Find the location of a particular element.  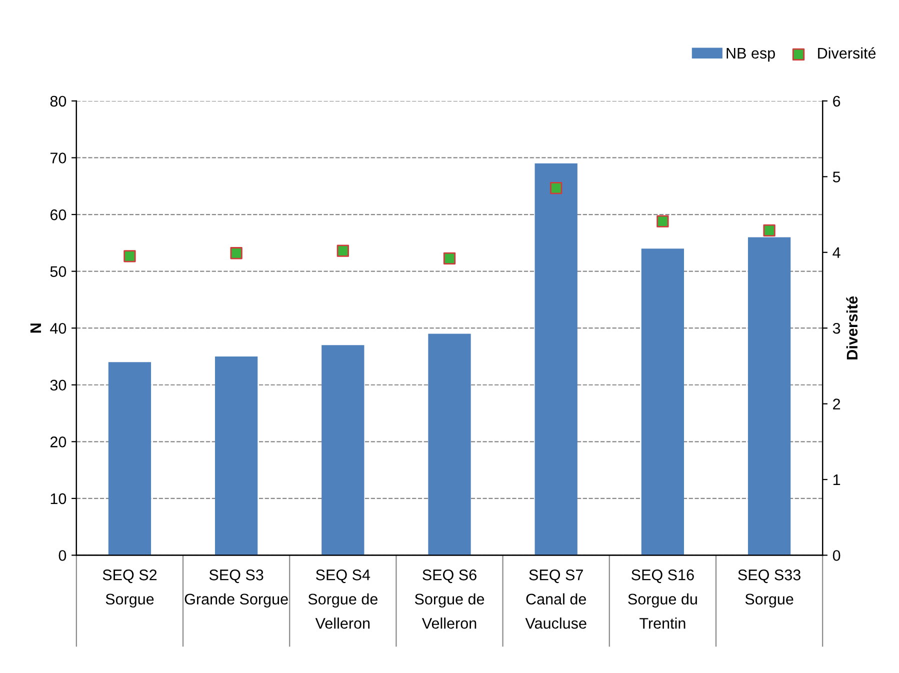

y-tick-label: 30 is located at coordinates (58, 385).